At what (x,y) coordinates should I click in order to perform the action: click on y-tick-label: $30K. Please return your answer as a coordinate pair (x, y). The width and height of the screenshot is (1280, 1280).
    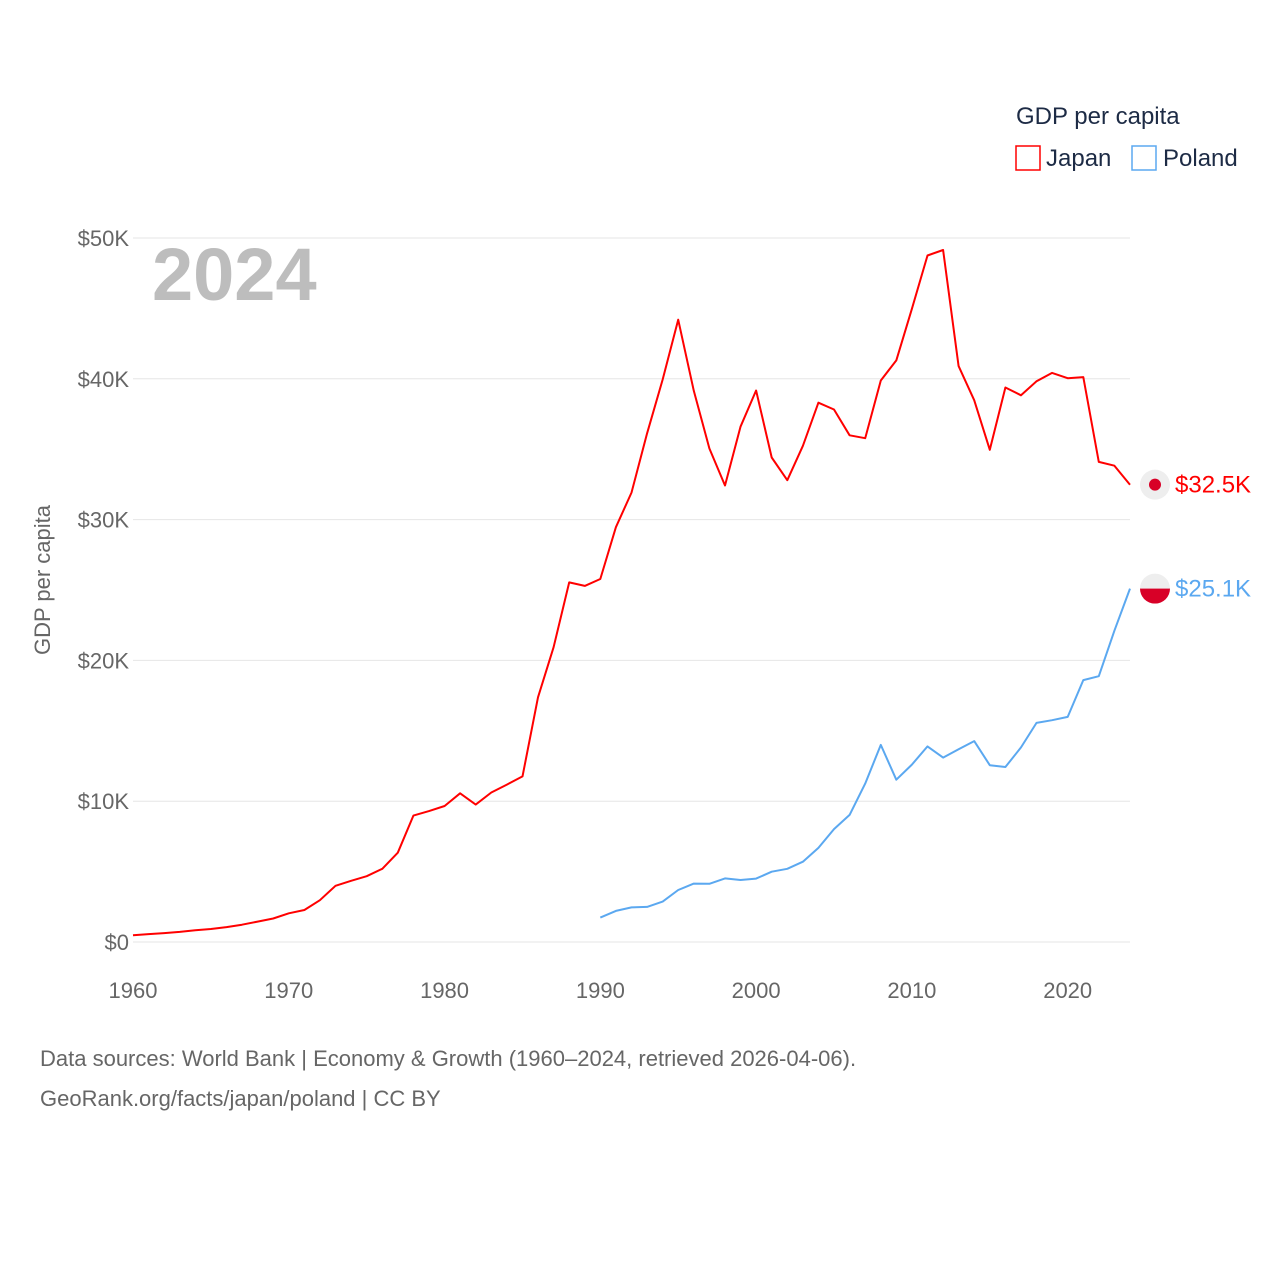
    Looking at the image, I should click on (104, 520).